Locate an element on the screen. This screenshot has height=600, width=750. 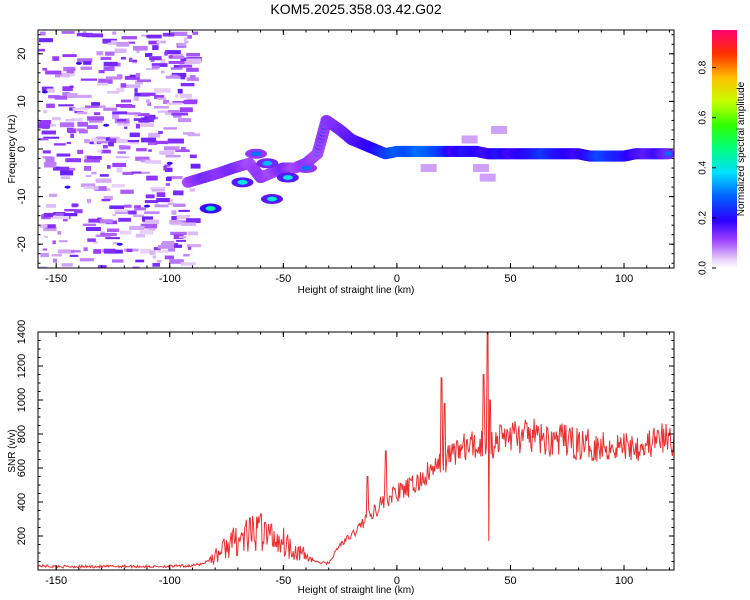
colorbar-label: Normalized spectral amplitude is located at coordinates (741, 148).